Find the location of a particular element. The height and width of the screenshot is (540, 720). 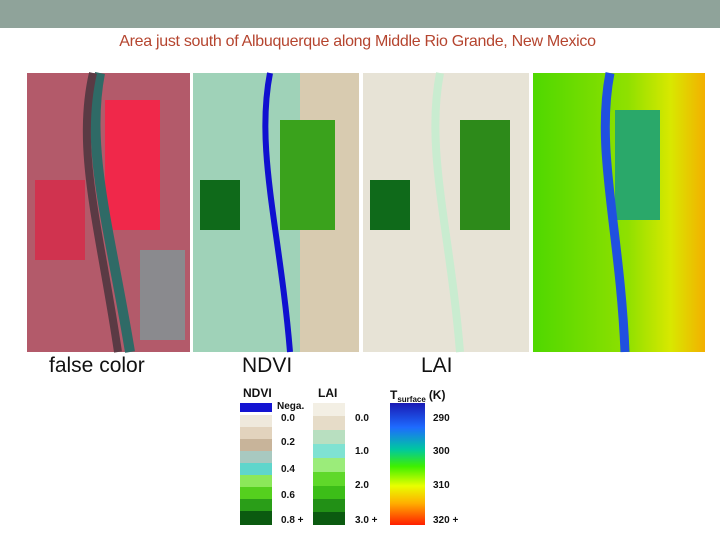

lai-color-bar is located at coordinates (329, 464).